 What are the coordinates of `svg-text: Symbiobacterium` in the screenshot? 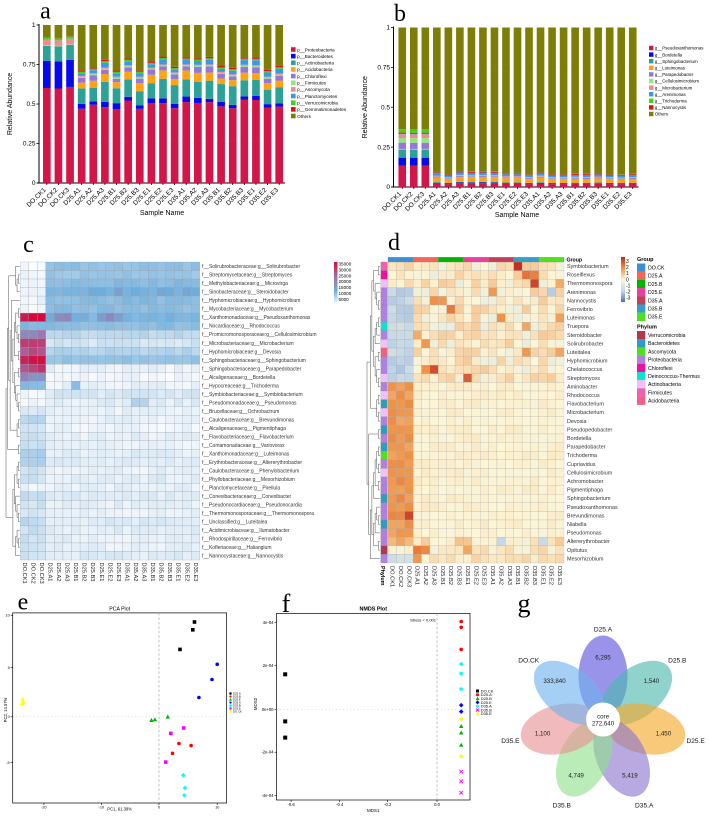 It's located at (588, 267).